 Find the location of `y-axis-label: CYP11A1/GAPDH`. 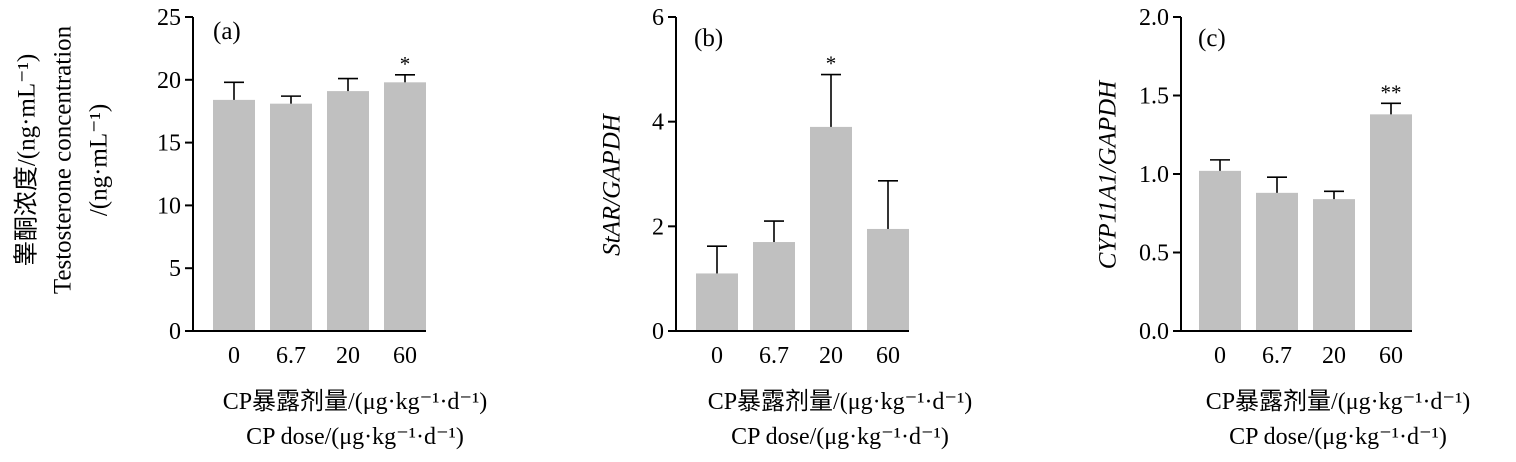

y-axis-label: CYP11A1/GAPDH is located at coordinates (1108, 174).